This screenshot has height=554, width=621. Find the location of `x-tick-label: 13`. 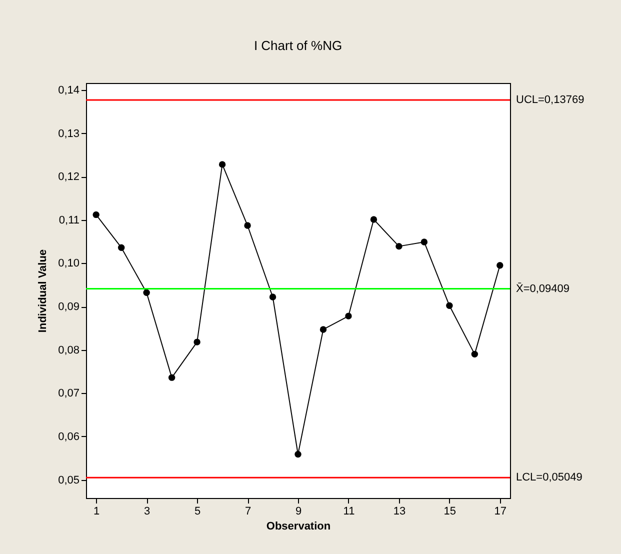

x-tick-label: 13 is located at coordinates (399, 512).